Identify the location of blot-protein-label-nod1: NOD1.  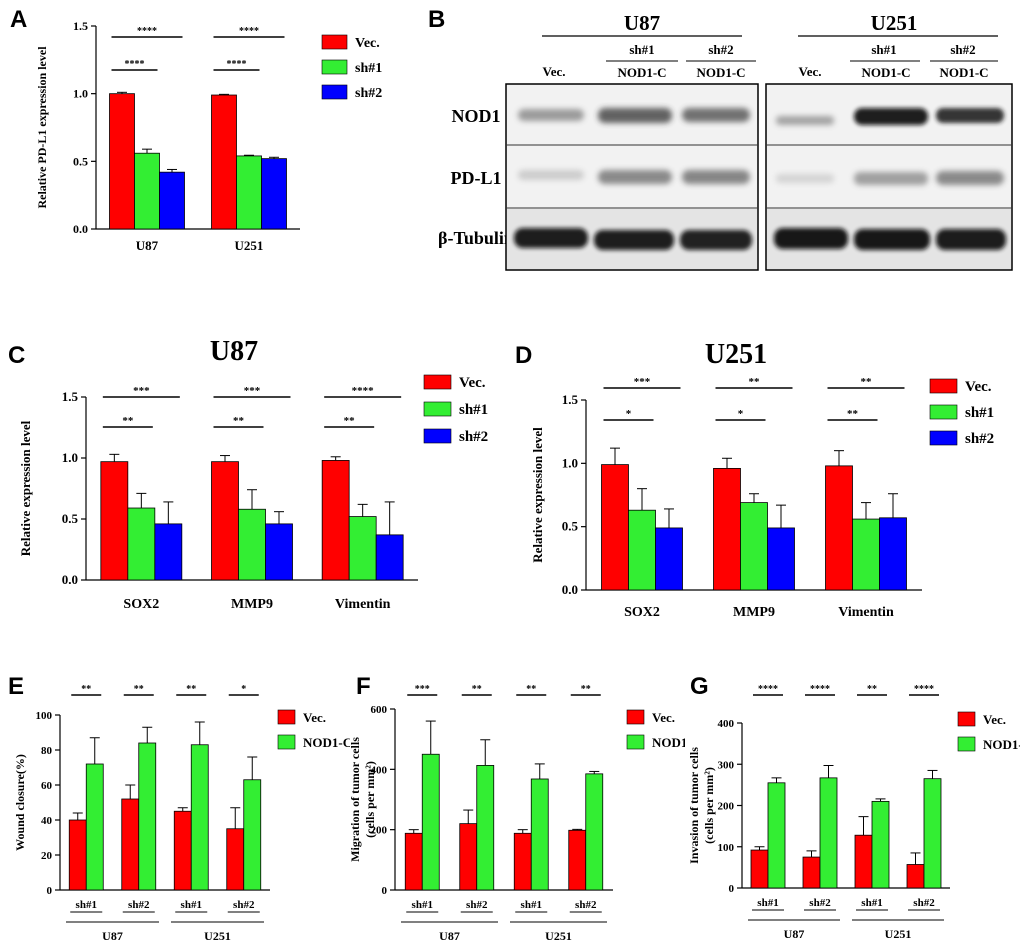
(476, 116).